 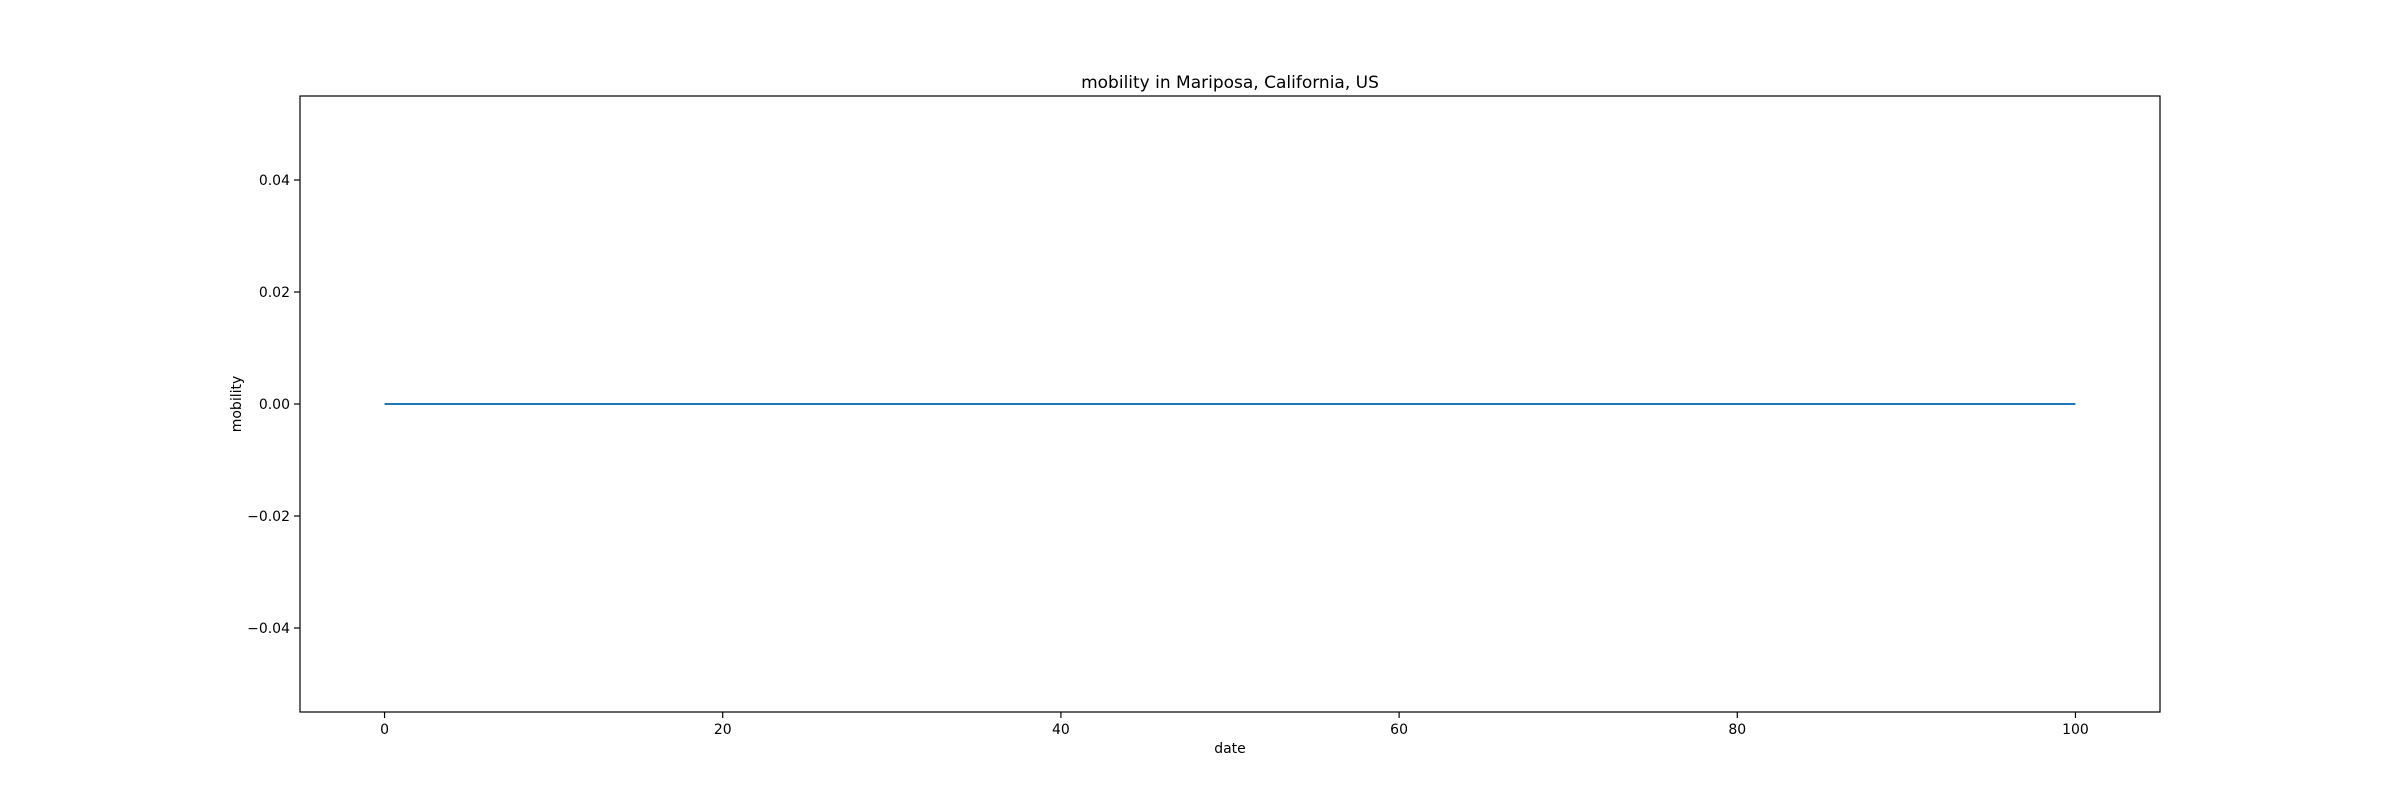 What do you see at coordinates (1737, 730) in the screenshot?
I see `x-tick-label: 80` at bounding box center [1737, 730].